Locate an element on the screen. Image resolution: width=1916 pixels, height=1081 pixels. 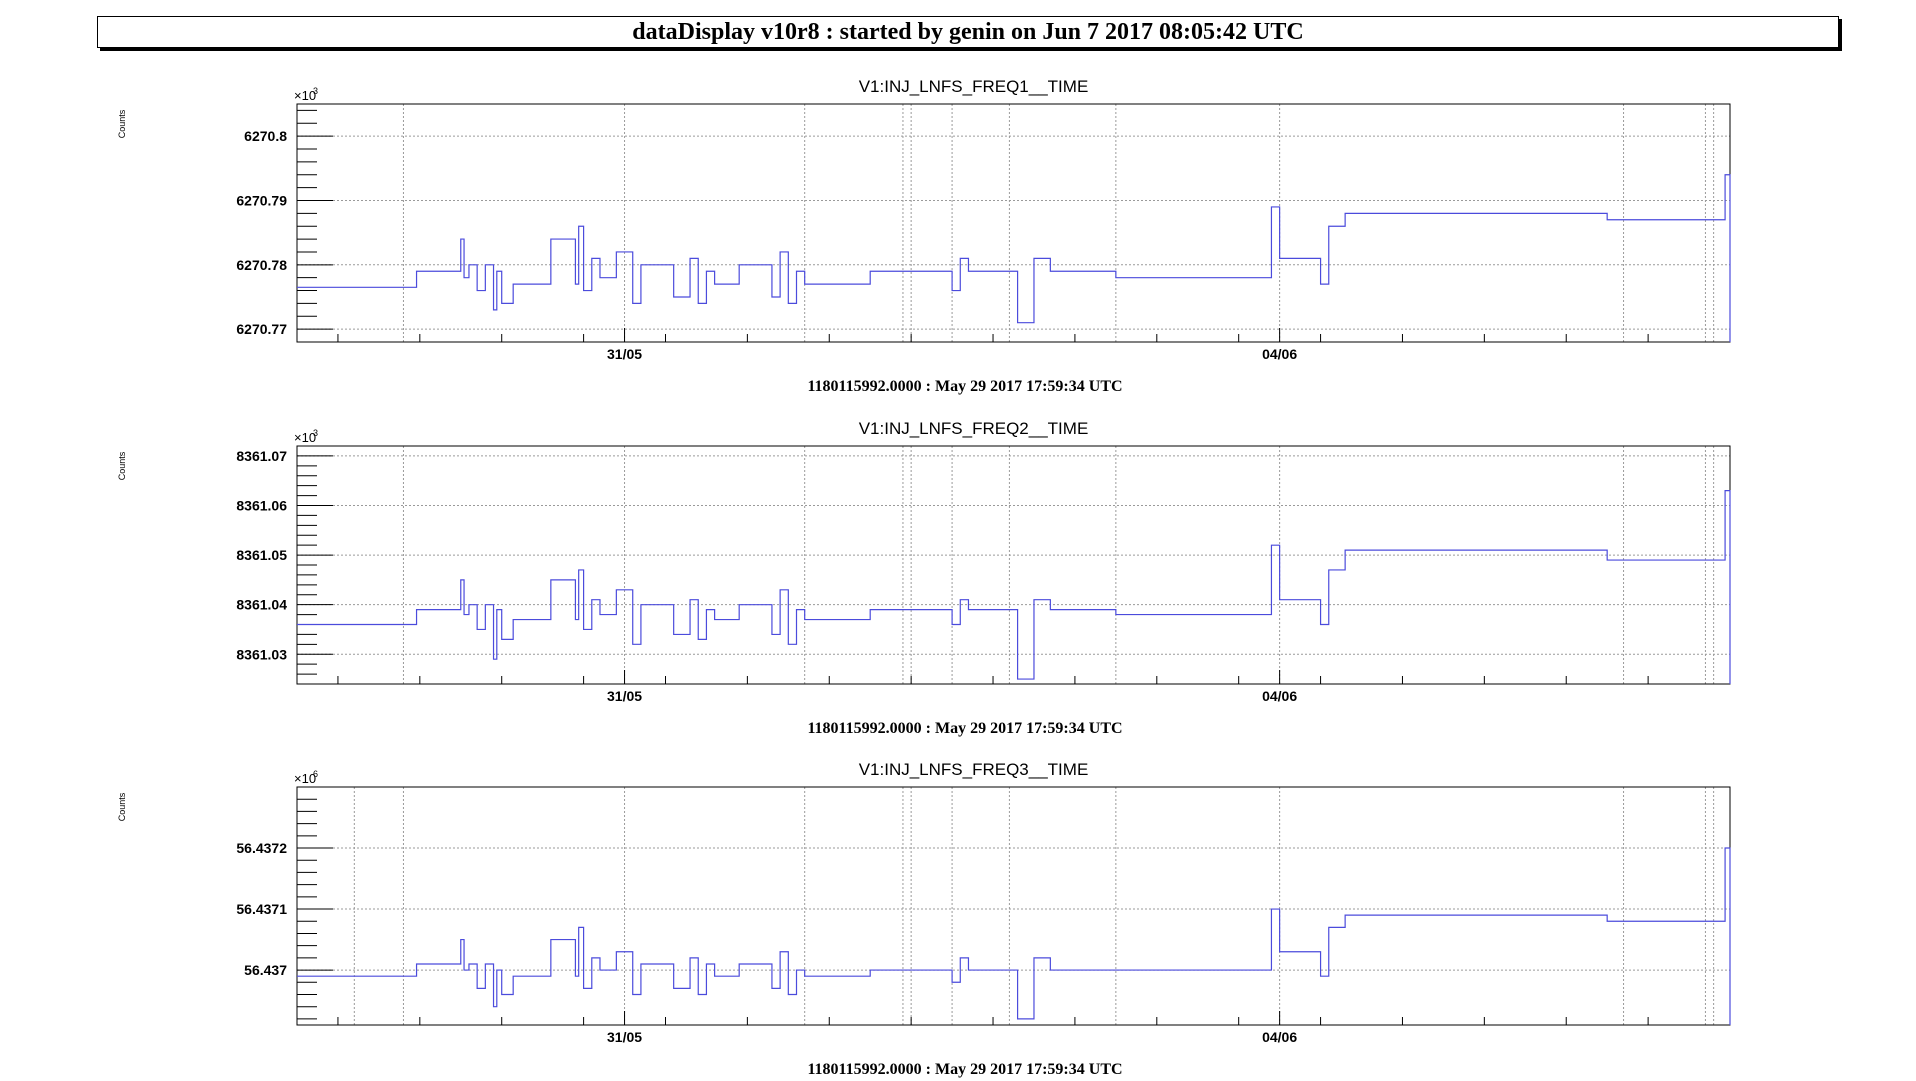
y-tick-label: 56.4371 is located at coordinates (261, 909).